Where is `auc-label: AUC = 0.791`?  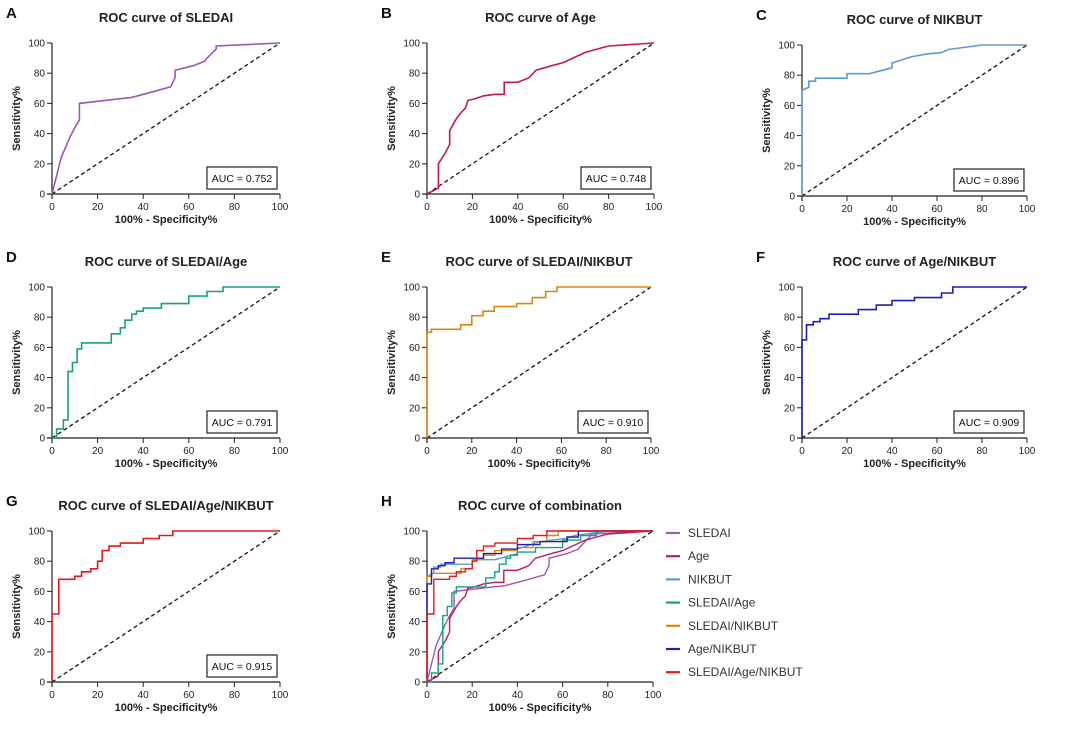 auc-label: AUC = 0.791 is located at coordinates (242, 423).